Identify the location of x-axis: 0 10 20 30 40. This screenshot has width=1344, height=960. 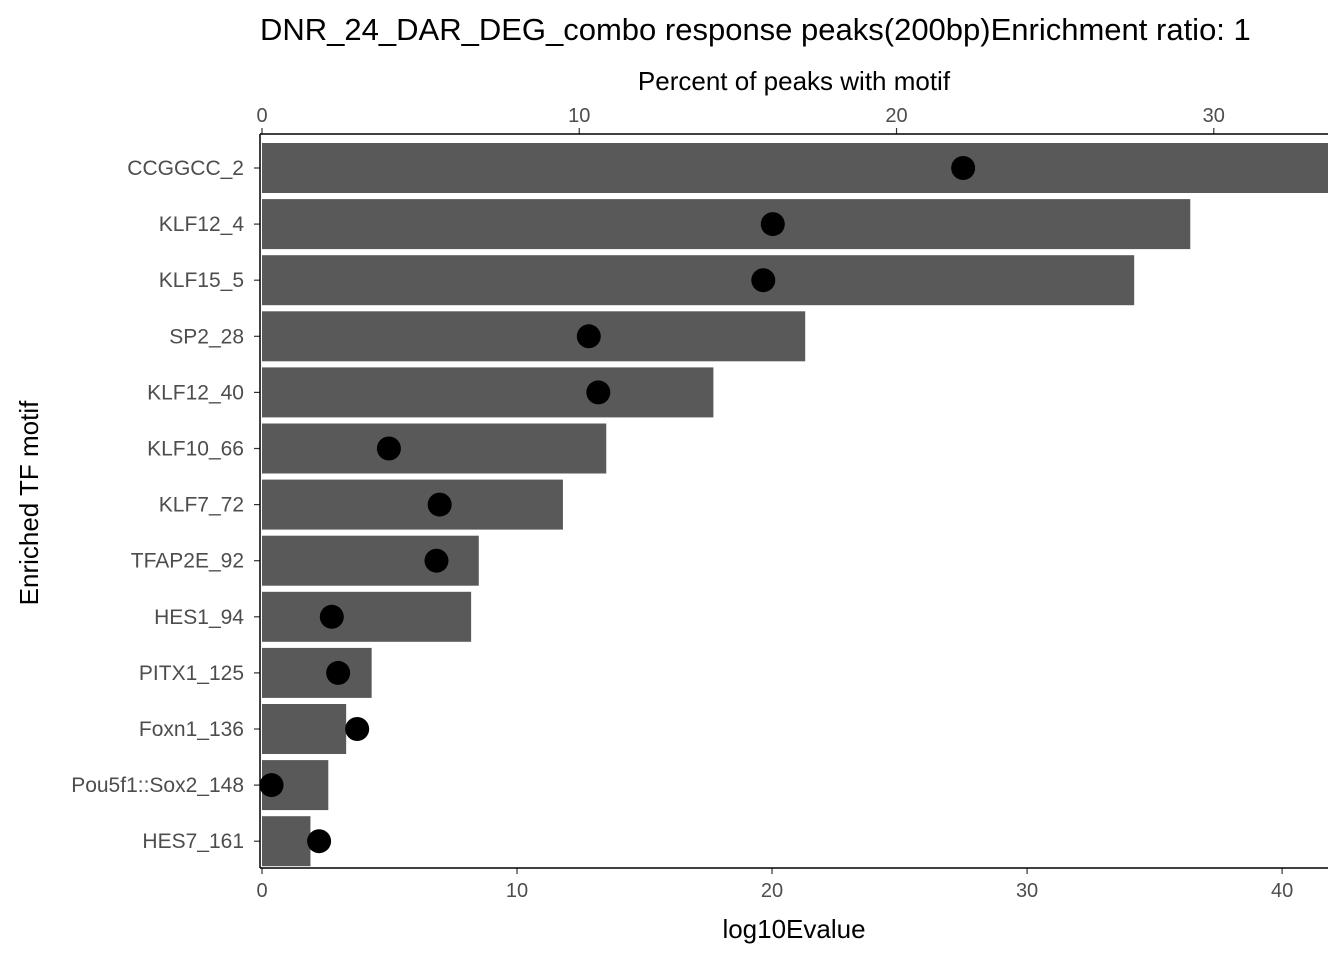
(774, 885).